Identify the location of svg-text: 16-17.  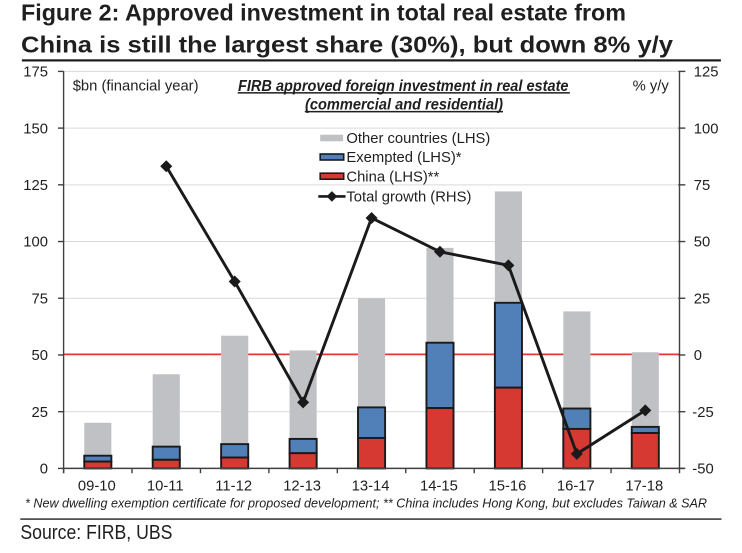
(576, 487).